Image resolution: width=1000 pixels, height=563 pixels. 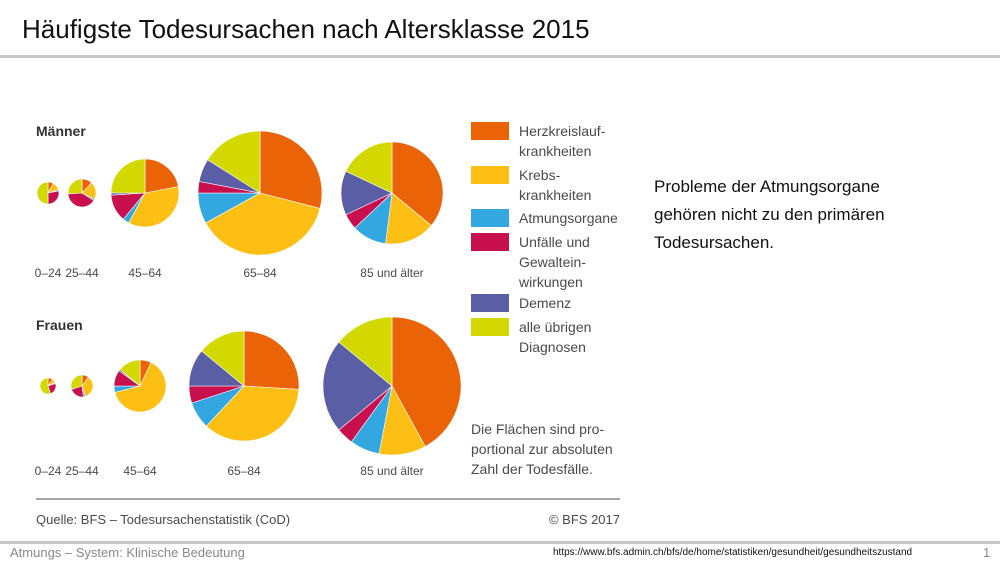 What do you see at coordinates (550, 282) in the screenshot?
I see `legend-label-unfall: wirkungen` at bounding box center [550, 282].